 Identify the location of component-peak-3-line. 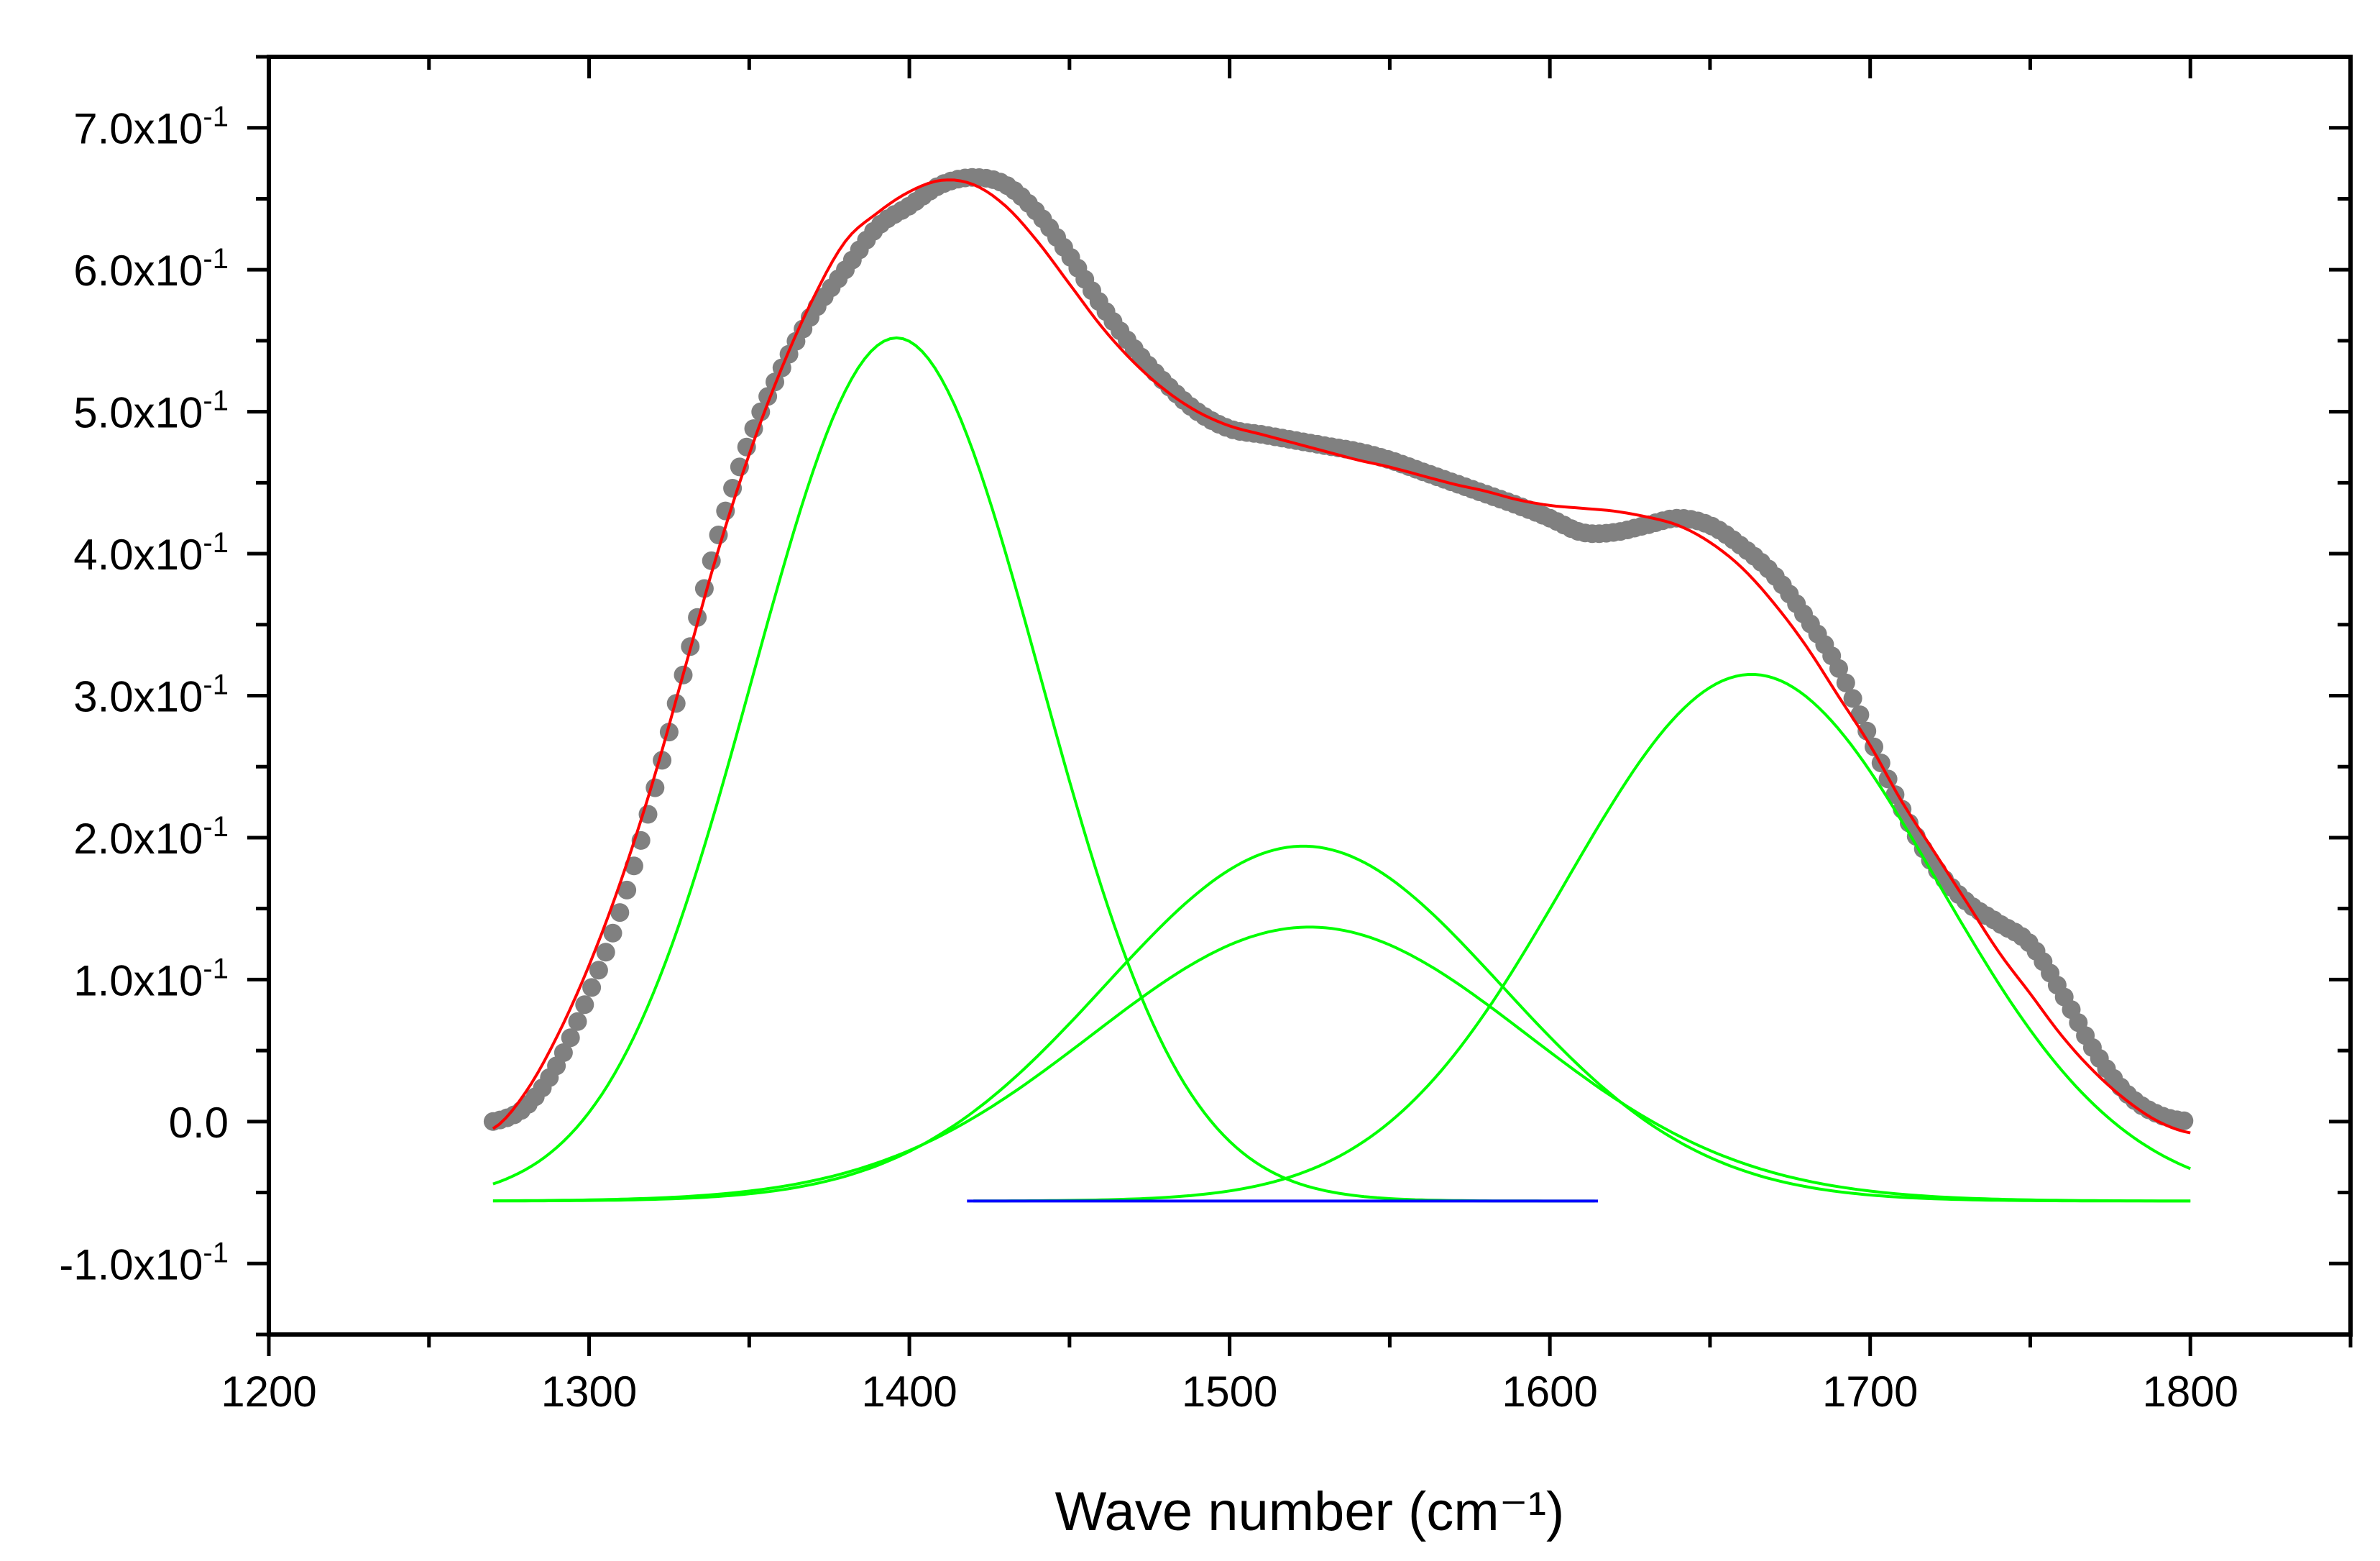
(1341, 1064).